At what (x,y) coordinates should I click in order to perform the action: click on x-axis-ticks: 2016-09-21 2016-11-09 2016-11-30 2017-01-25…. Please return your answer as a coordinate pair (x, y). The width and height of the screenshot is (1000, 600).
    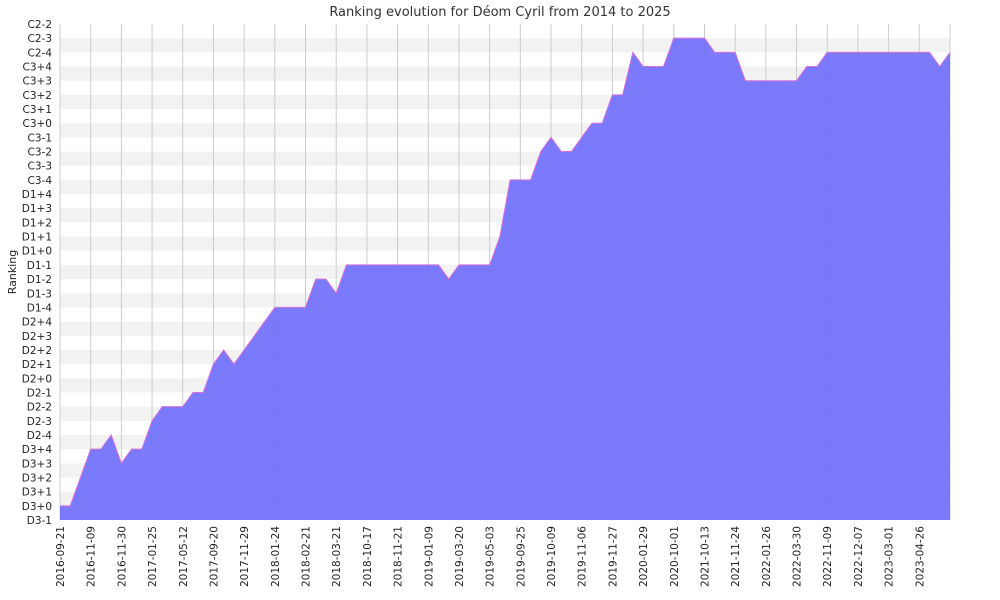
    Looking at the image, I should click on (490, 556).